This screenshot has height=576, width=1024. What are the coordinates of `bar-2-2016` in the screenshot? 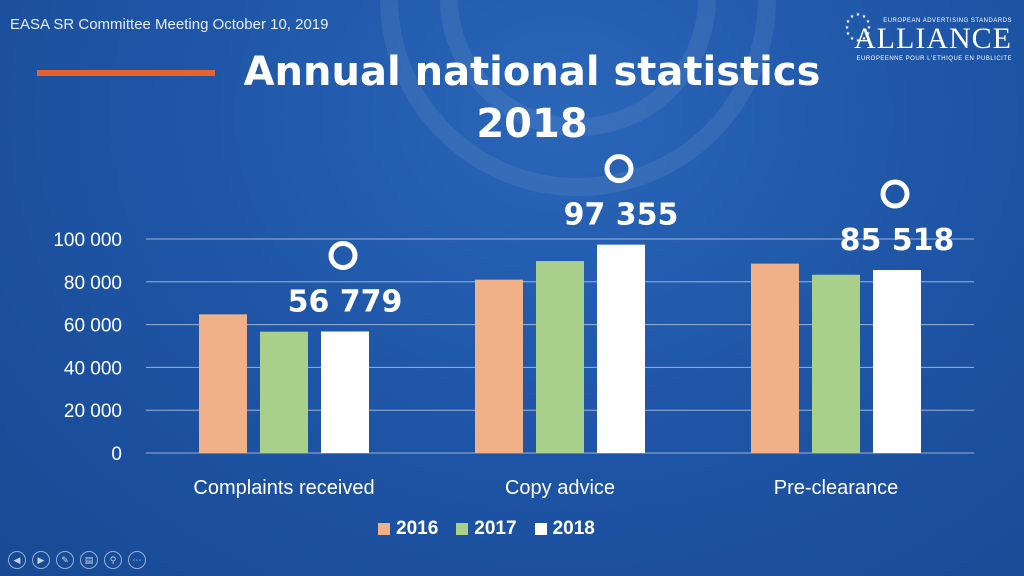 It's located at (775, 358).